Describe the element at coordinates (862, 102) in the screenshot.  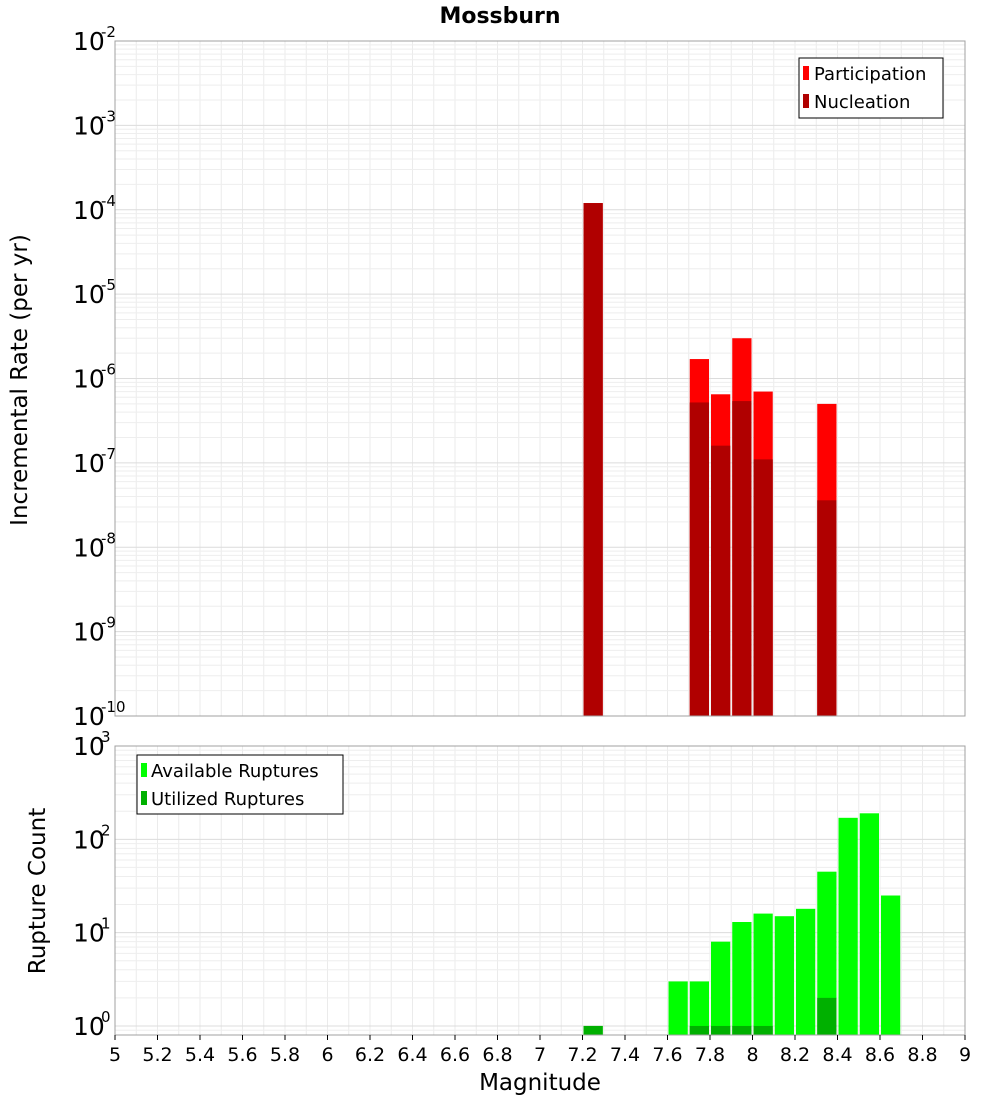
I see `legend-label-nucleation: Nucleation` at that location.